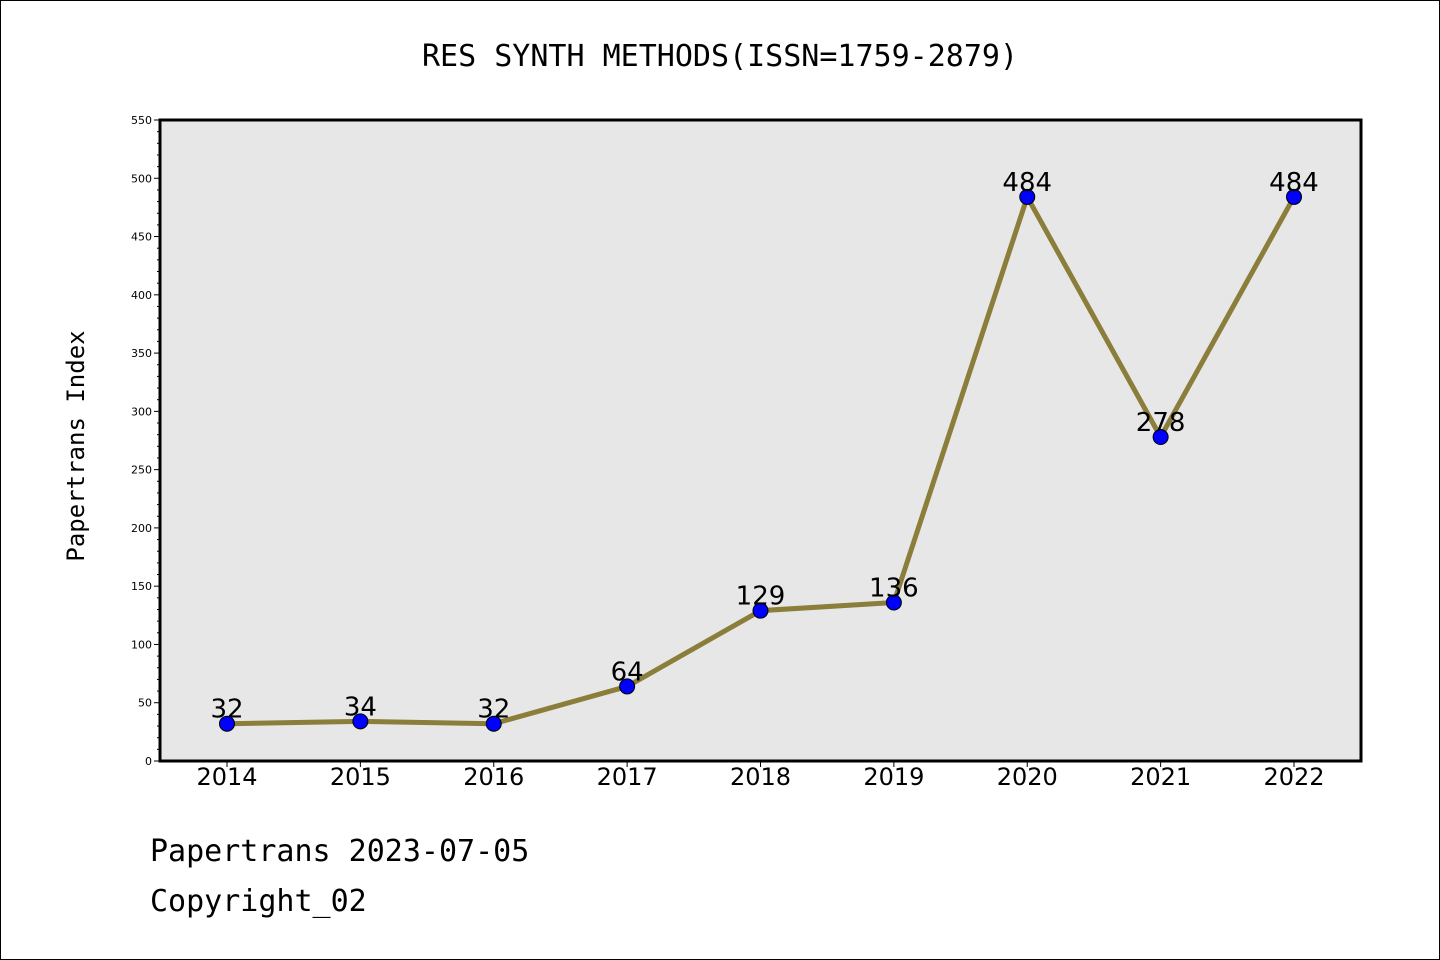  What do you see at coordinates (141, 528) in the screenshot?
I see `y-tick-label: 200` at bounding box center [141, 528].